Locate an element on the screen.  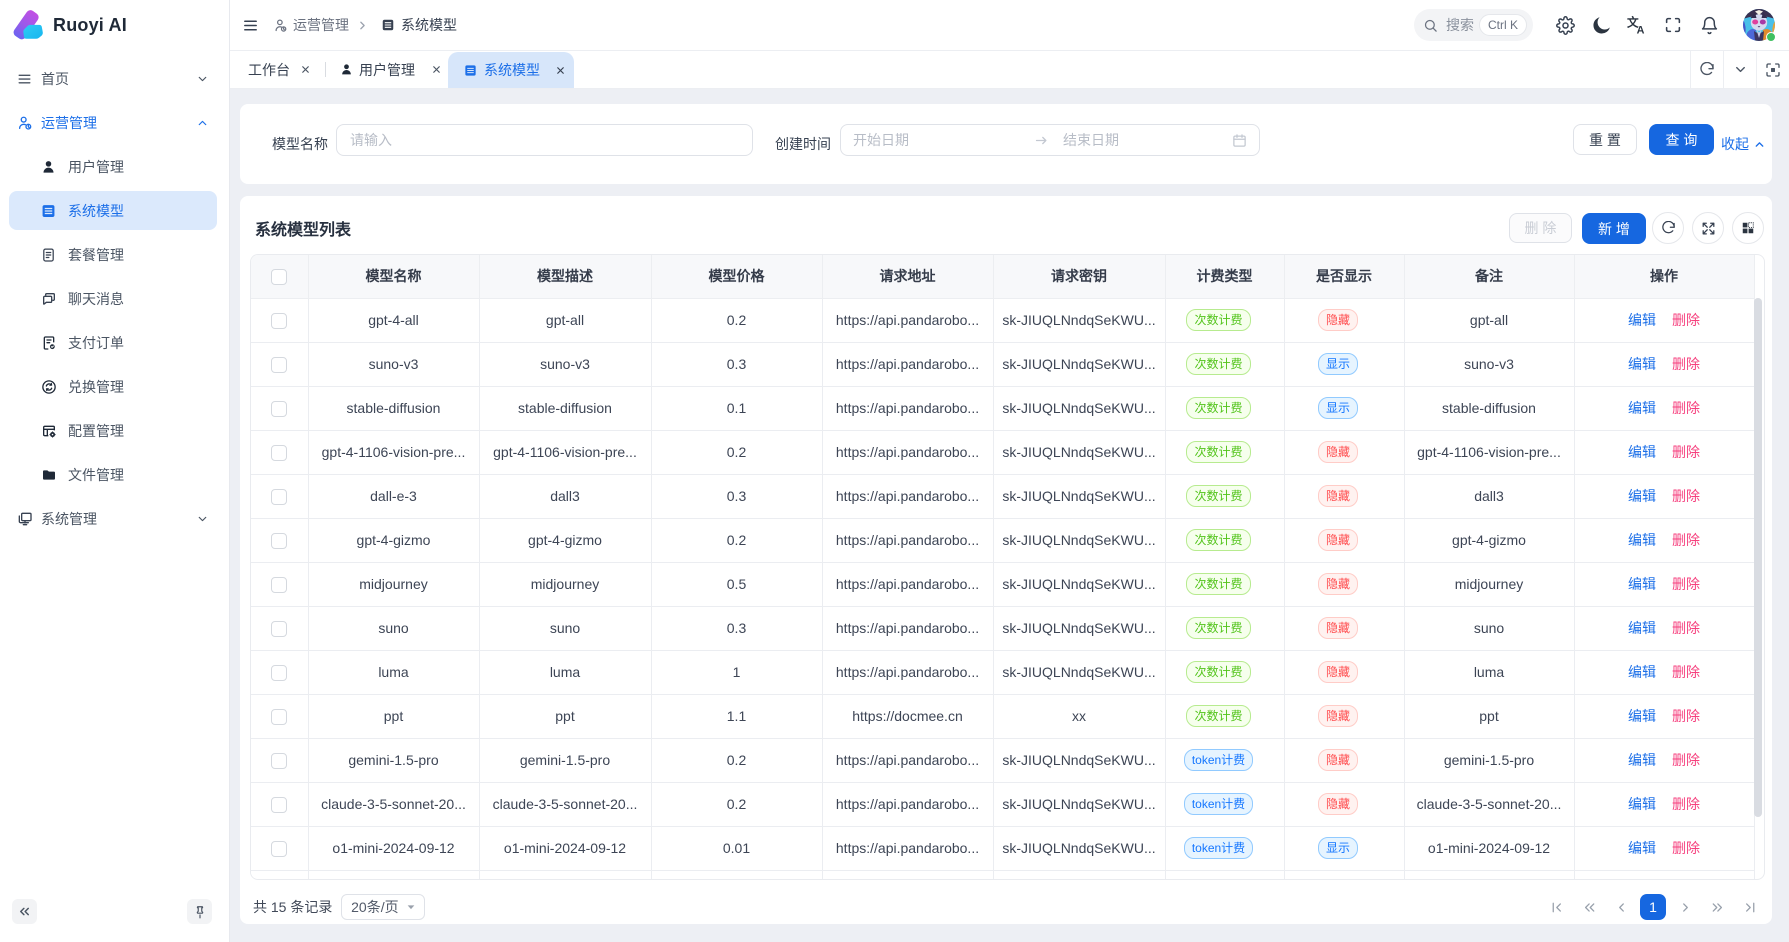
svg-text: A is located at coordinates (1641, 29).